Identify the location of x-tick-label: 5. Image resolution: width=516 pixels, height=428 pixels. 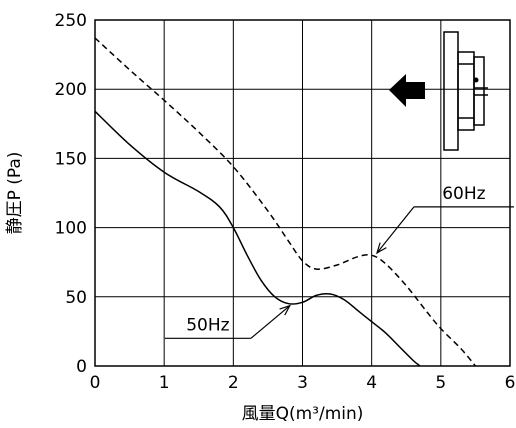
(440, 383).